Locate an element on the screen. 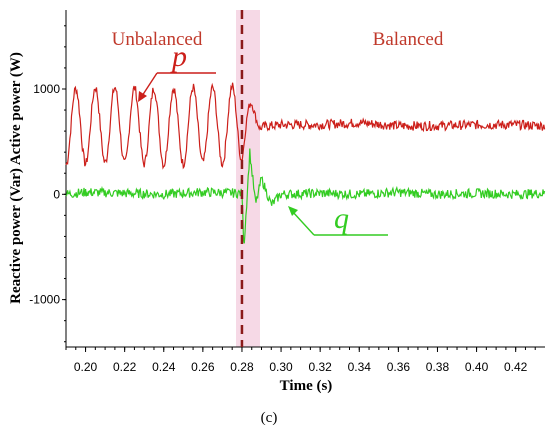 The image size is (550, 436). y-axis-title: Reactive power (Var) Active power (W) is located at coordinates (16, 178).